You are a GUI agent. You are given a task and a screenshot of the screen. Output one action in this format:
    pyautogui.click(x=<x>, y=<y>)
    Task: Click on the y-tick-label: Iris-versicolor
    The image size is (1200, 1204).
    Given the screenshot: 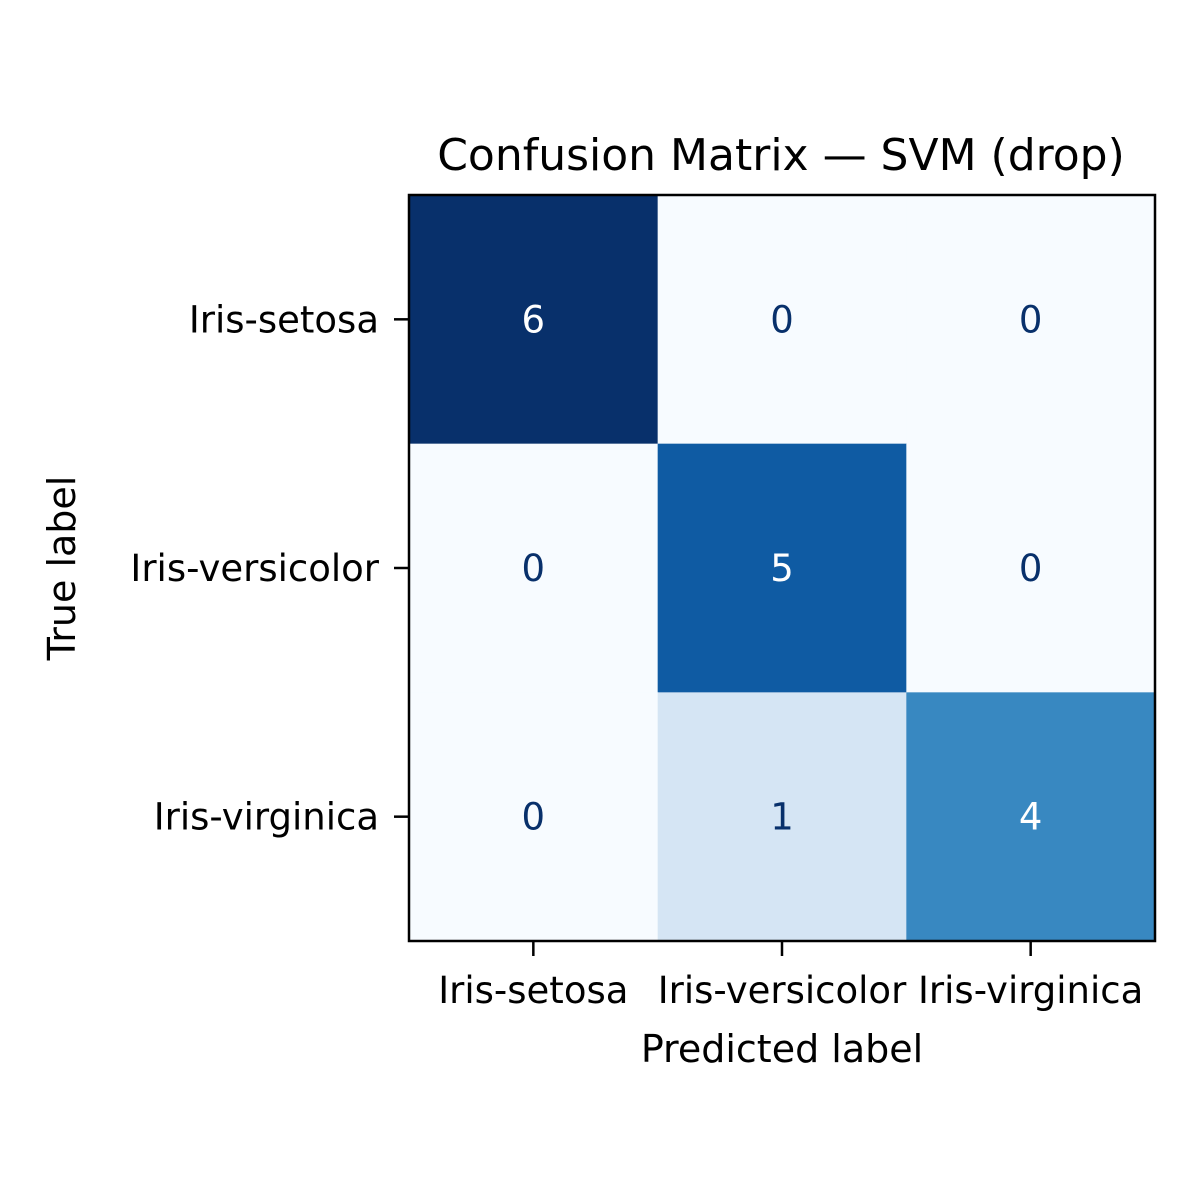 What is the action you would take?
    pyautogui.click(x=254, y=568)
    